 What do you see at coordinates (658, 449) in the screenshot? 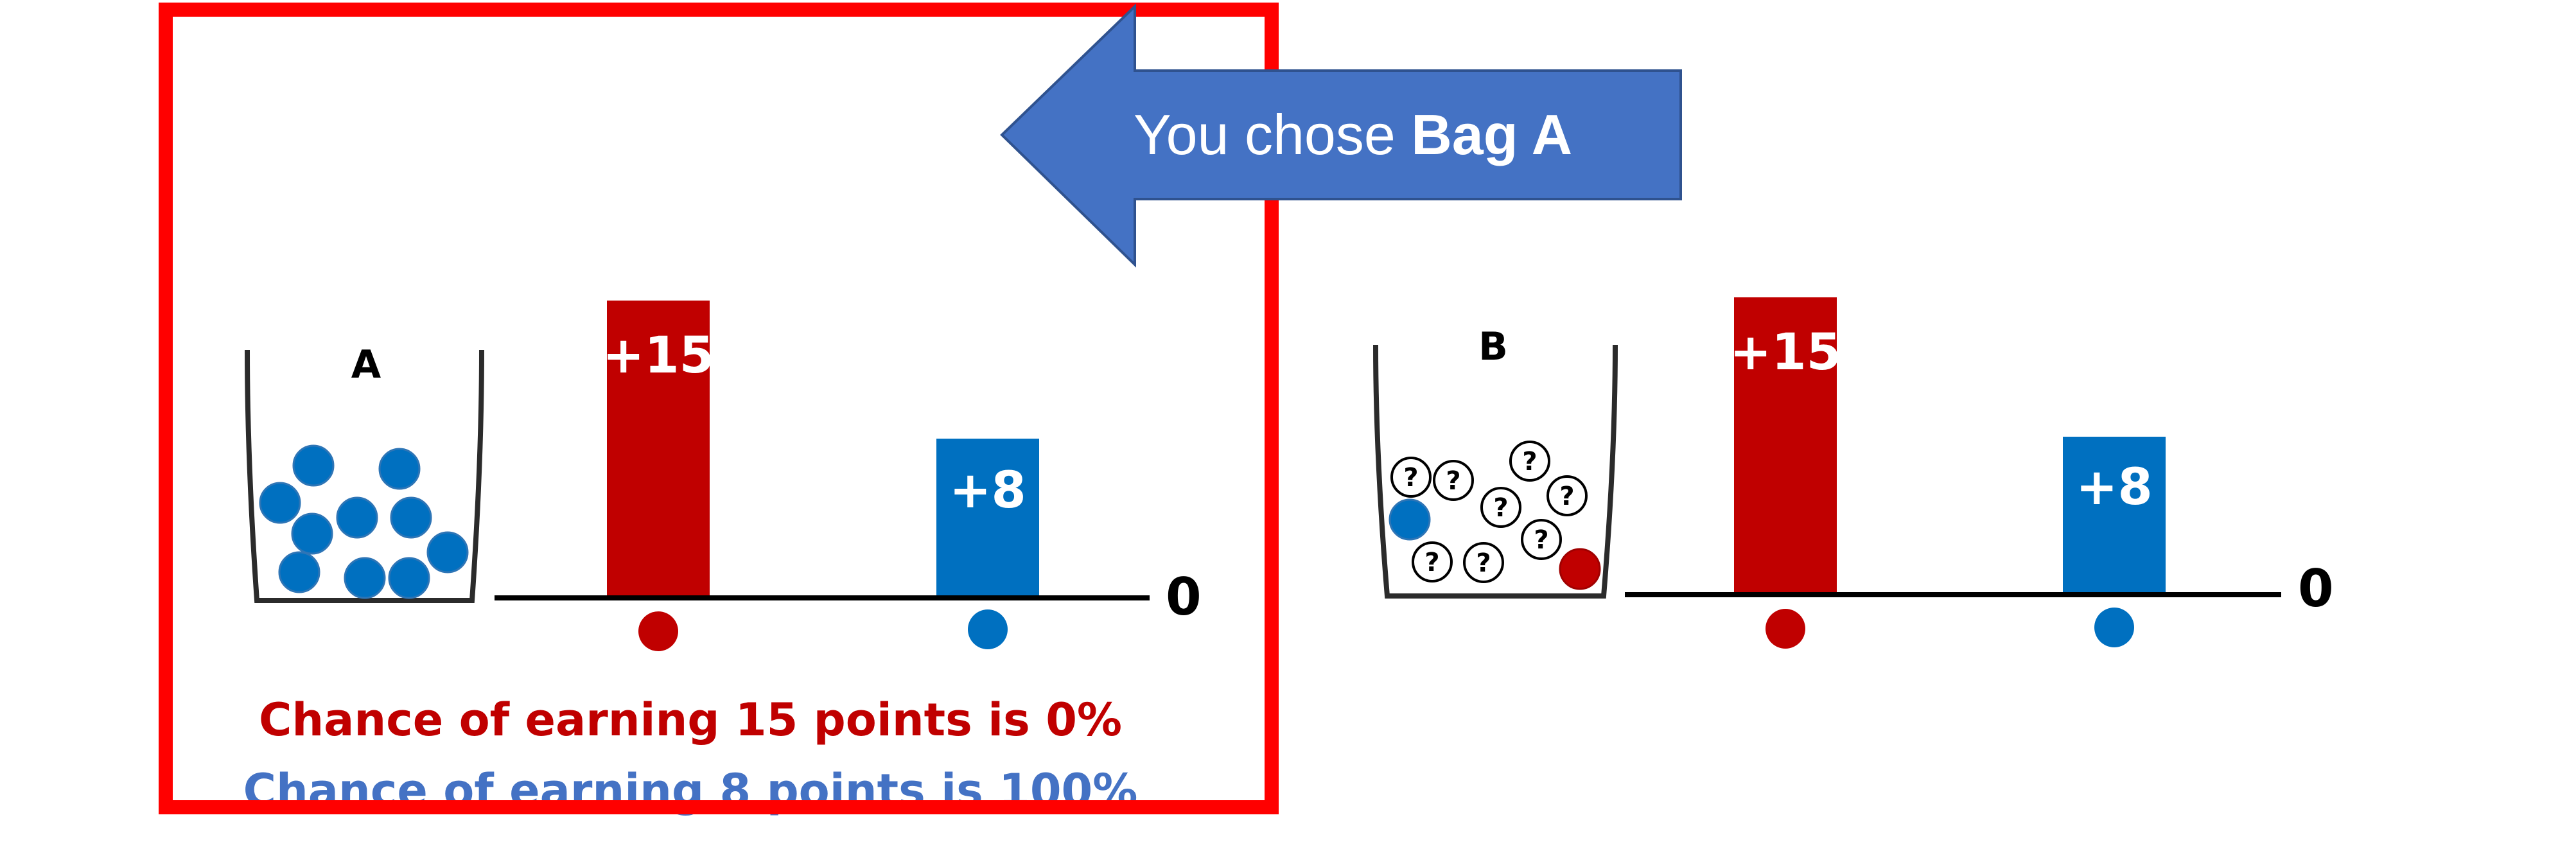
I see `bar-red-a` at bounding box center [658, 449].